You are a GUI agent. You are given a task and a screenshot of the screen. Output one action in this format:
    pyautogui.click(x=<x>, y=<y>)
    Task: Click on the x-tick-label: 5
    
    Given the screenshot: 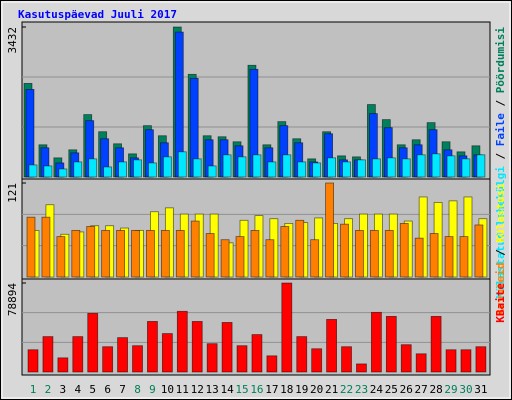 What is the action you would take?
    pyautogui.click(x=92, y=389)
    